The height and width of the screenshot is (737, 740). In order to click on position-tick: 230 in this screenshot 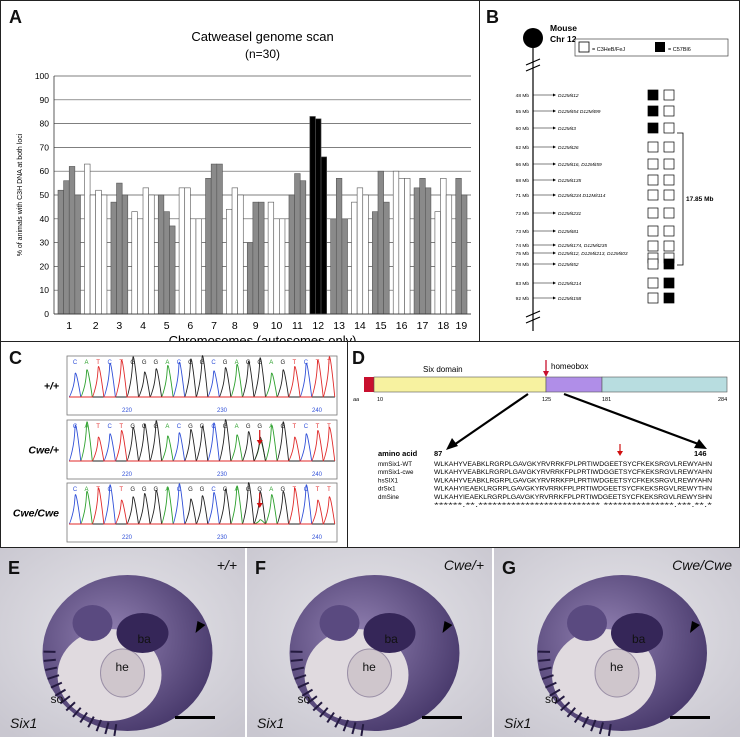, I will do `click(222, 411)`.